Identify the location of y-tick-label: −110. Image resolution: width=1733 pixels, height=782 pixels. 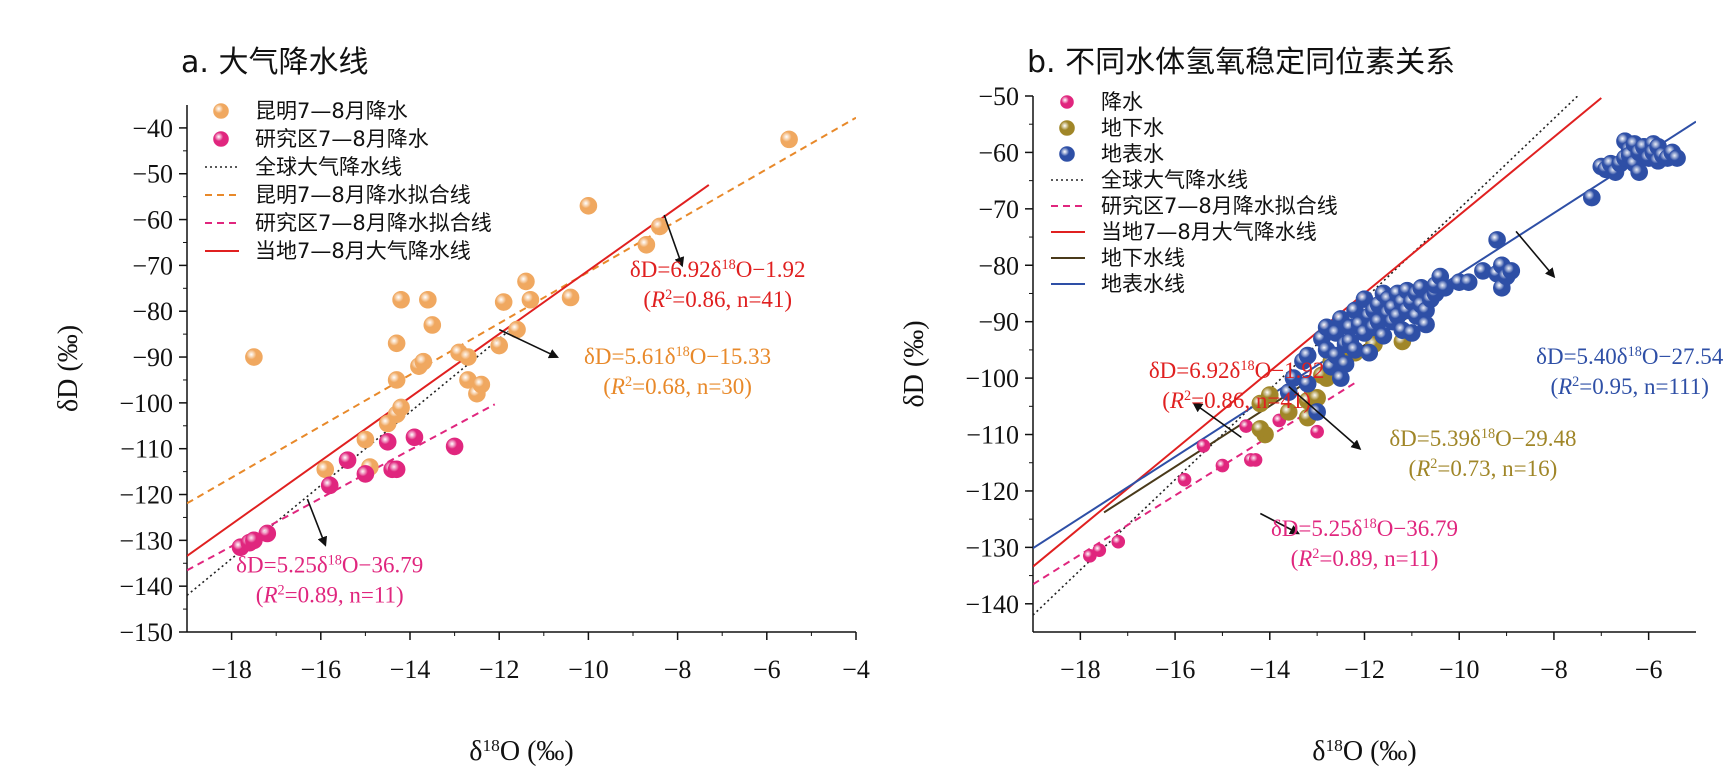
(992, 435).